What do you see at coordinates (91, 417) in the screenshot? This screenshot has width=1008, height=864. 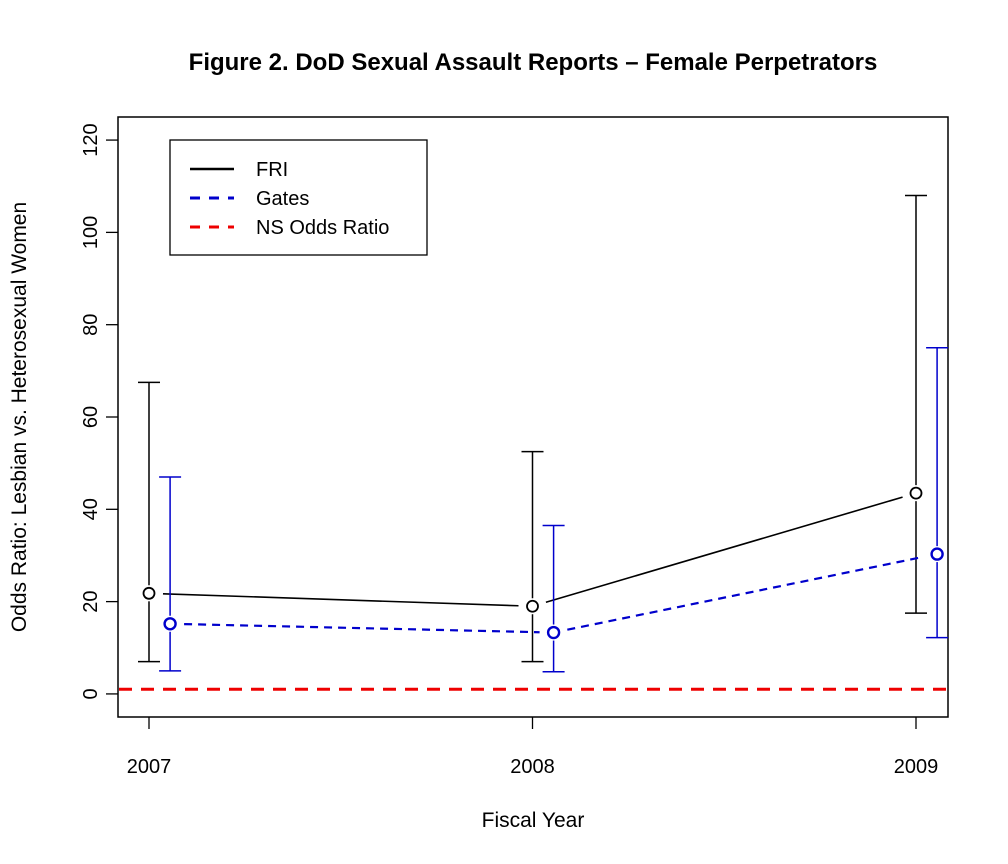 I see `y-tick-label: 60` at bounding box center [91, 417].